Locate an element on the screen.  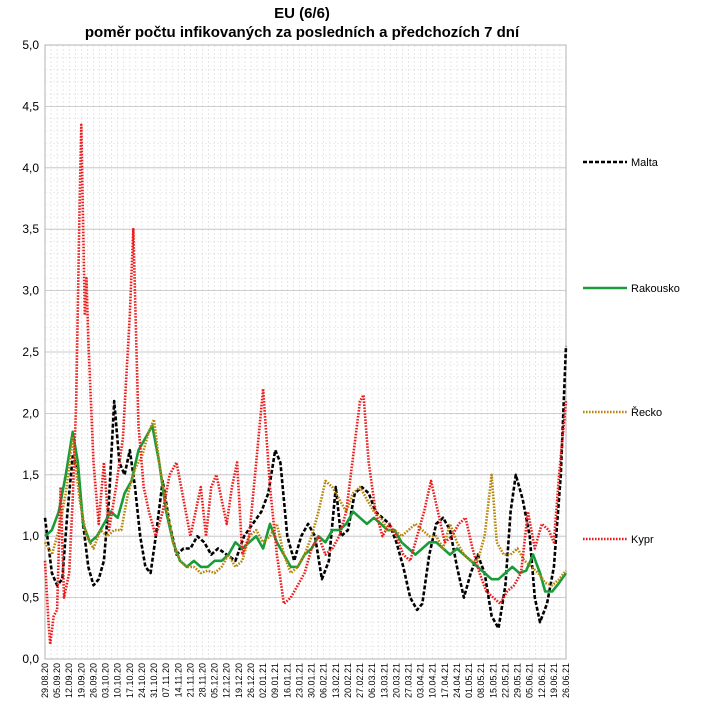
x-tick-label: 27.02.21 is located at coordinates (360, 680).